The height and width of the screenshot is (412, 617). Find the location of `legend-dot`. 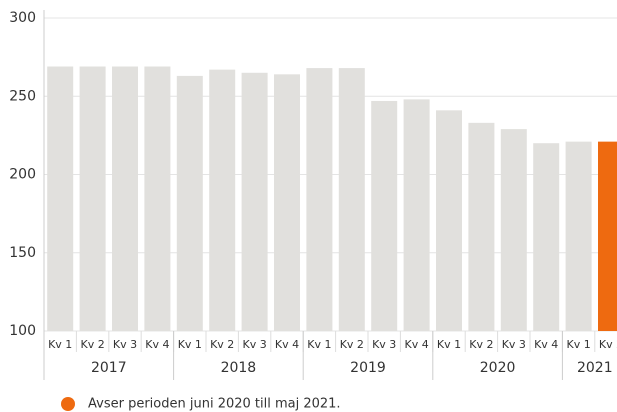

legend-dot is located at coordinates (68, 404).